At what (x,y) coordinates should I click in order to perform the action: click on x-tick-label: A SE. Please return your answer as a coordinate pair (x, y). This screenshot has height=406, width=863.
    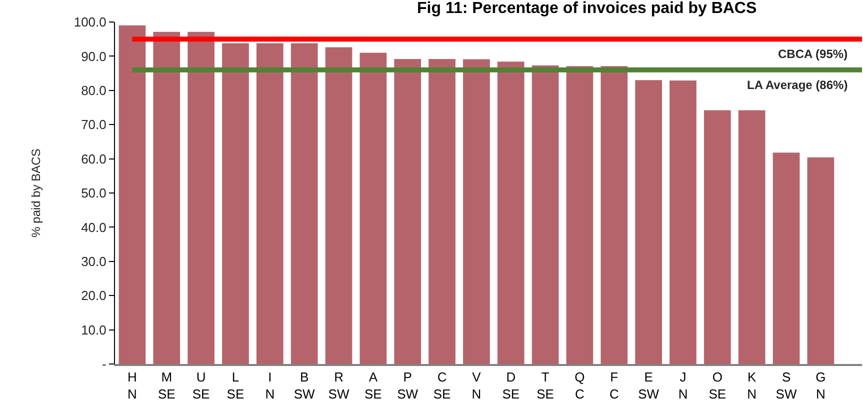
    Looking at the image, I should click on (373, 386).